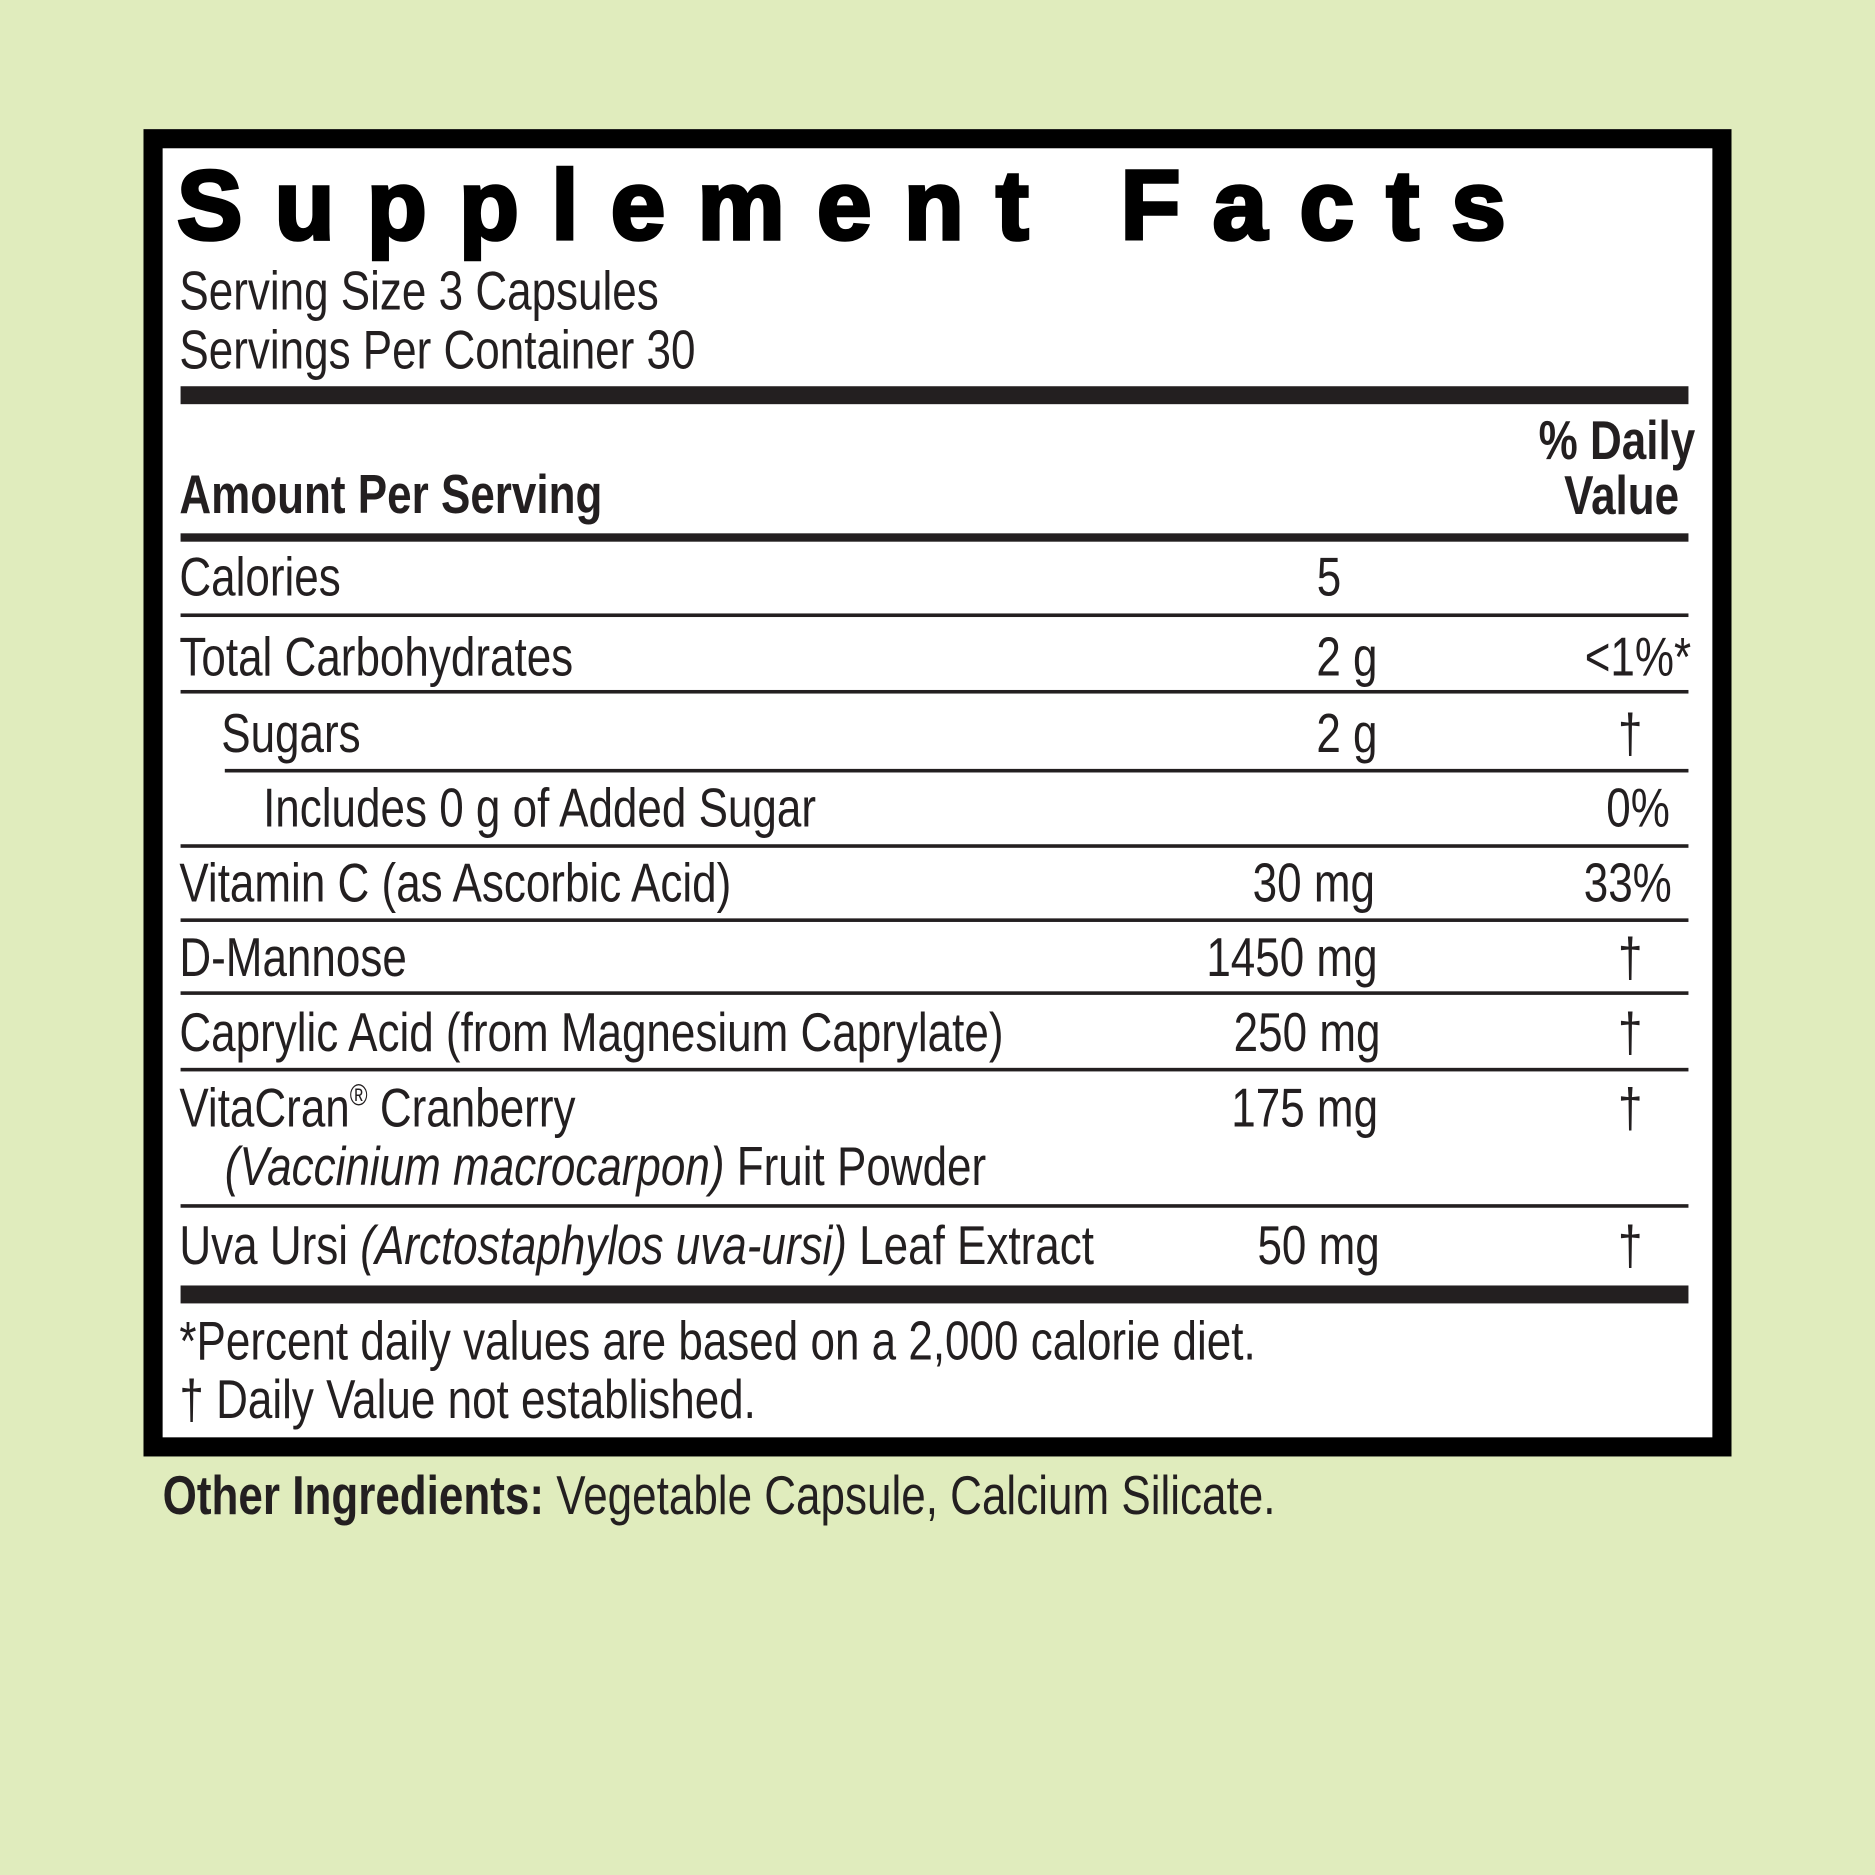  What do you see at coordinates (1631, 733) in the screenshot?
I see `row-sugars-dv: †` at bounding box center [1631, 733].